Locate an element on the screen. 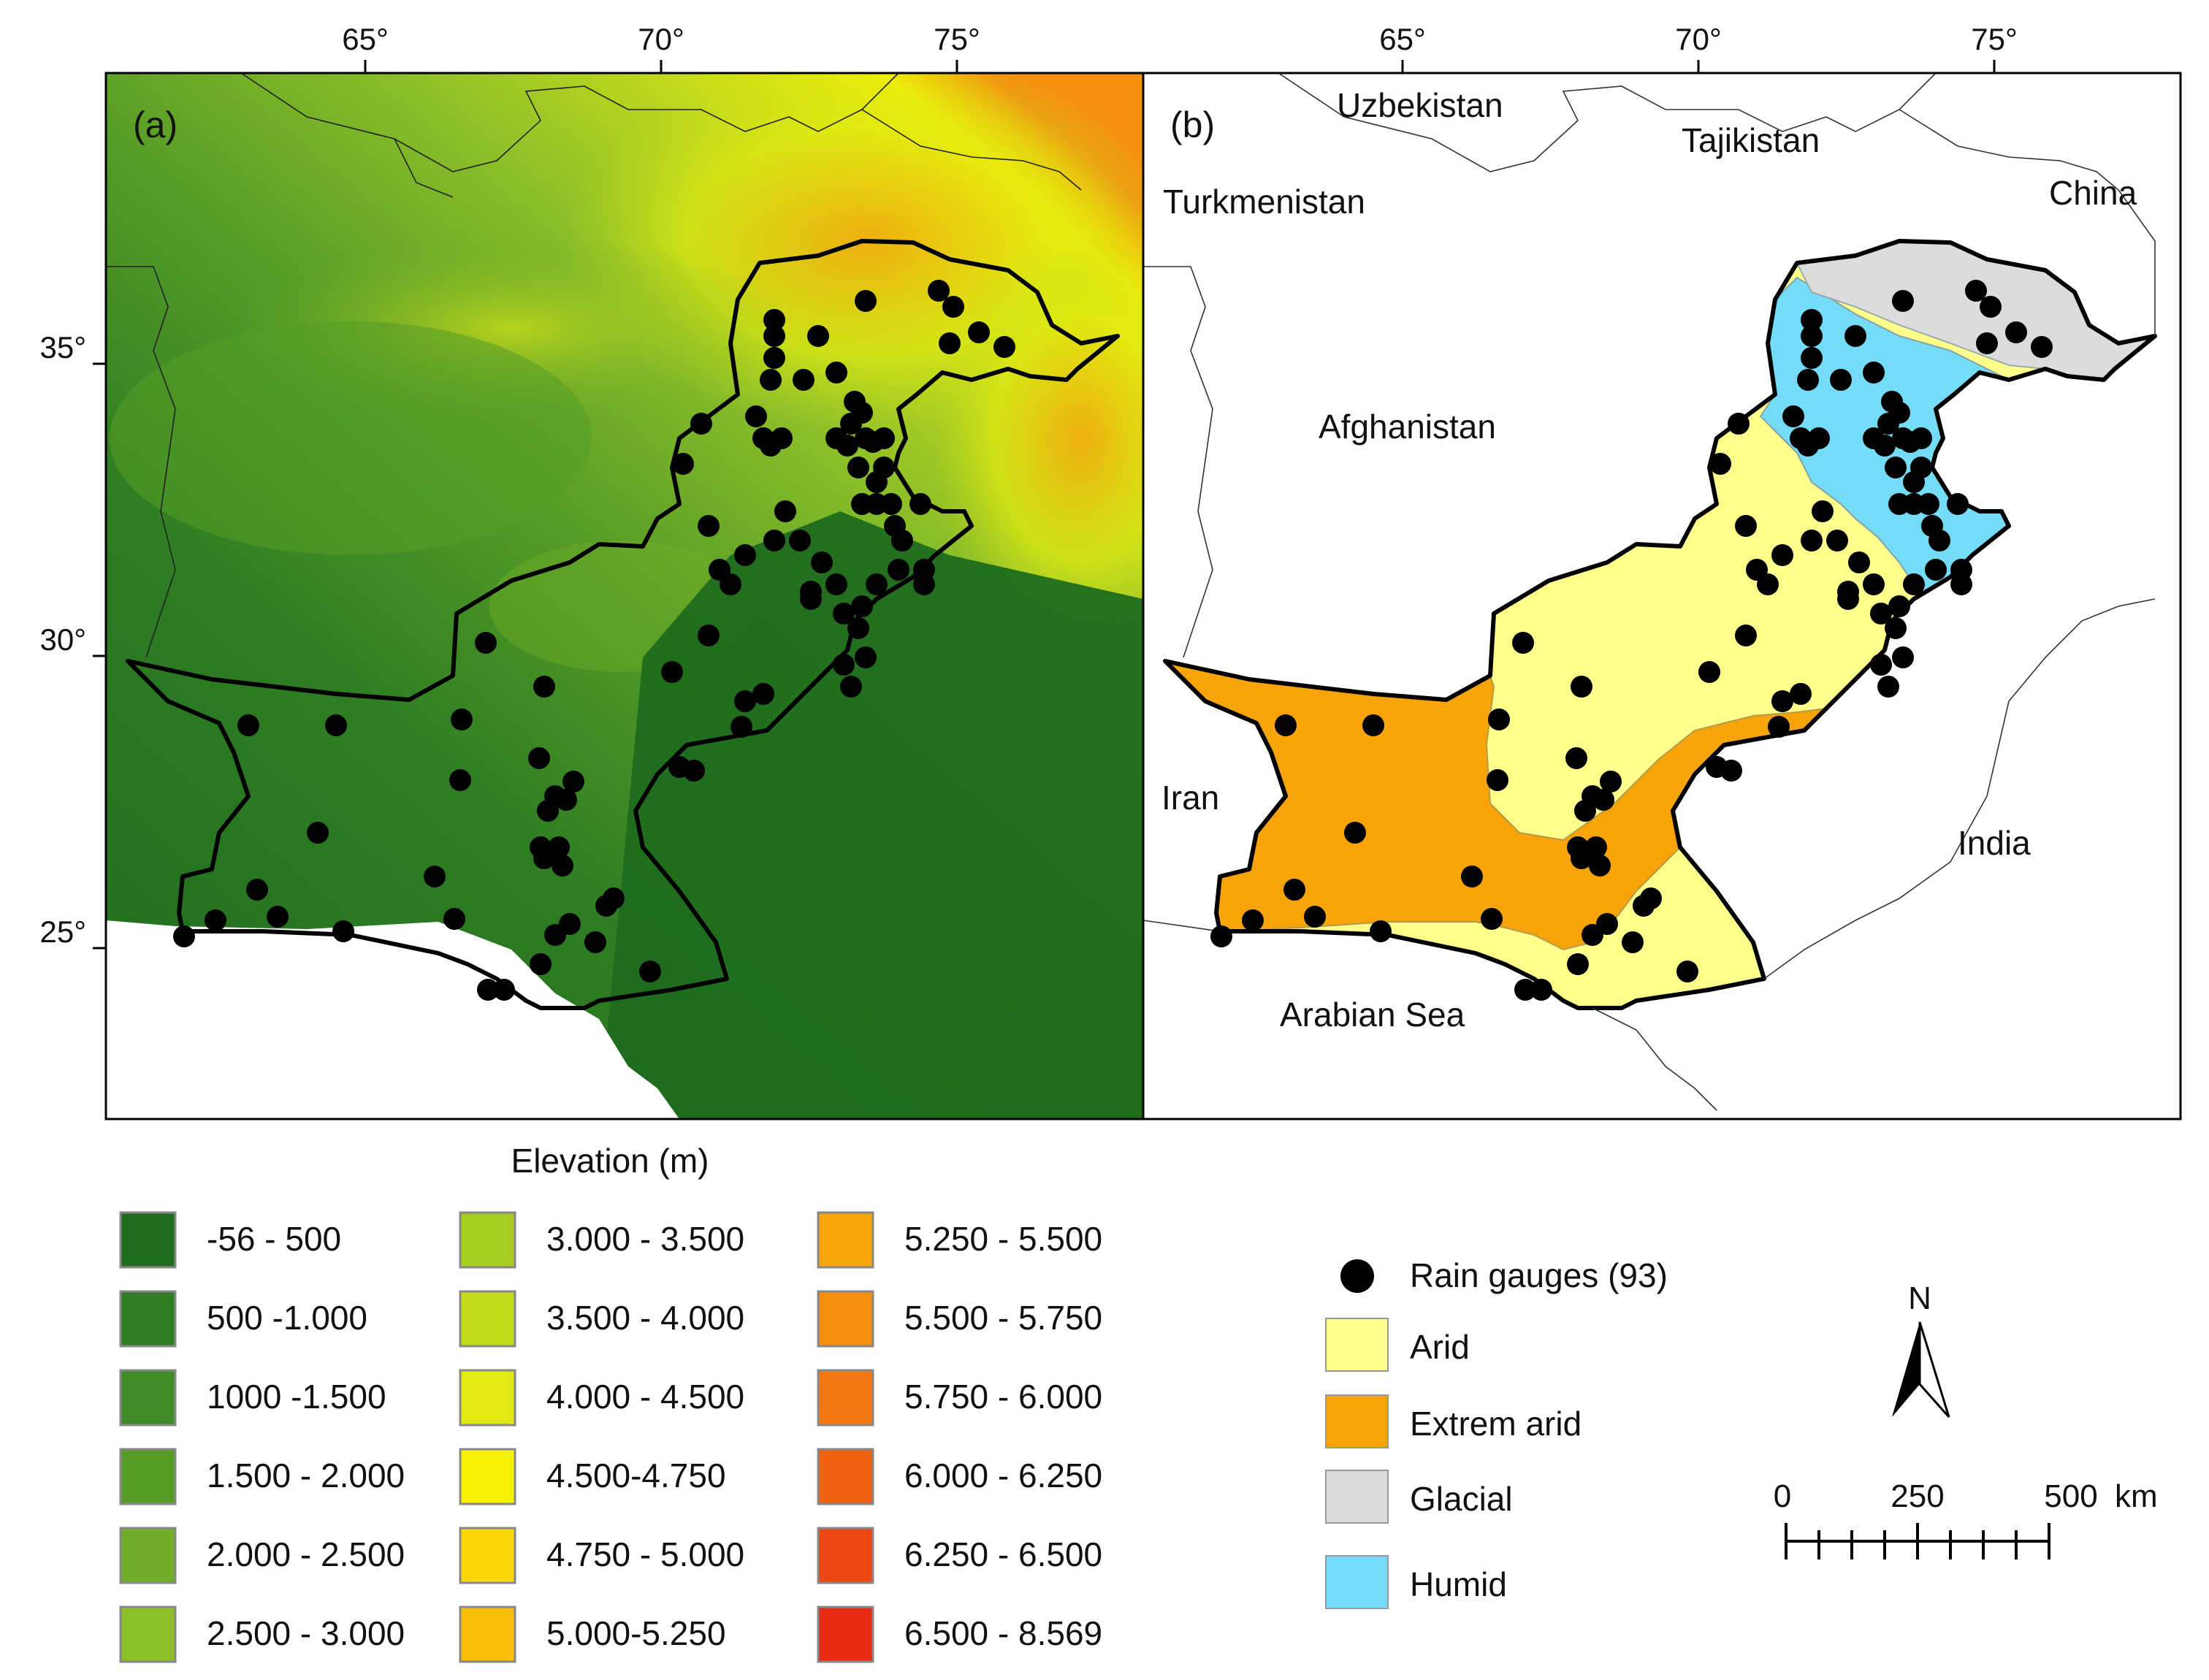  elevation-legend-item: 1000 -1.500 is located at coordinates (252, 1398).